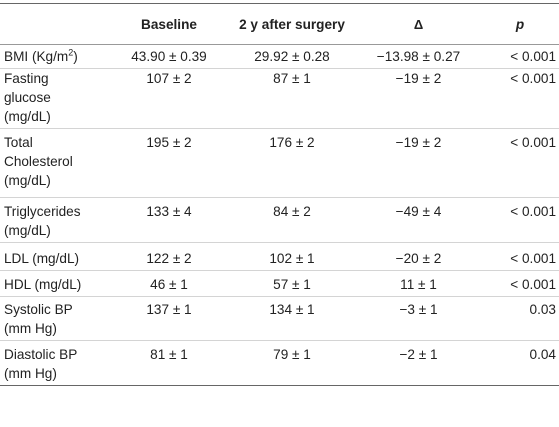 The height and width of the screenshot is (427, 559). What do you see at coordinates (169, 142) in the screenshot?
I see `baseline-cell: 195 ± 2` at bounding box center [169, 142].